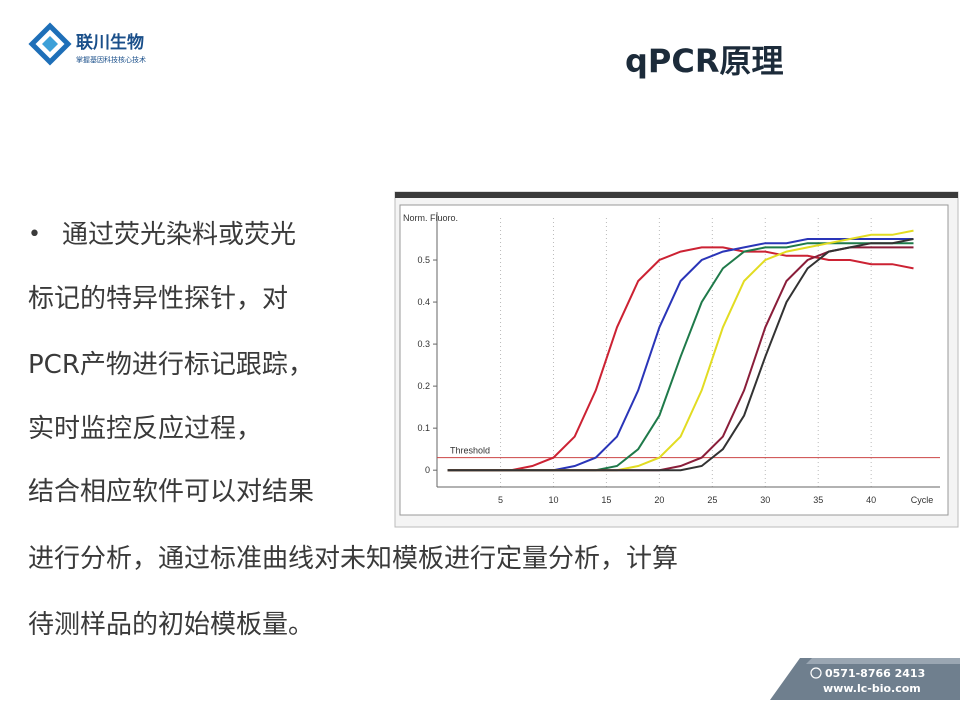  Describe the element at coordinates (430, 218) in the screenshot. I see `y-axis-label: Norm. Fluoro.` at that location.